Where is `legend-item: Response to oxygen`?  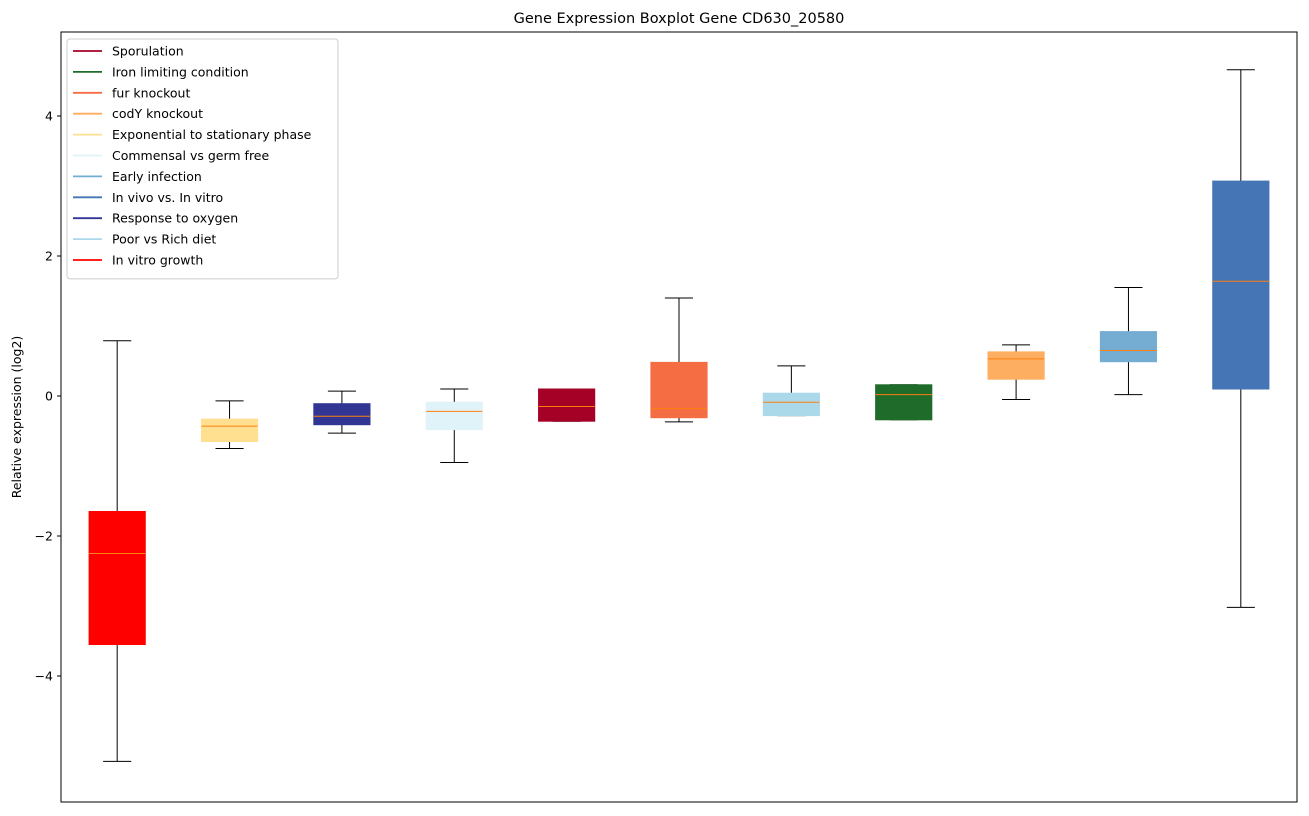
legend-item: Response to oxygen is located at coordinates (155, 218).